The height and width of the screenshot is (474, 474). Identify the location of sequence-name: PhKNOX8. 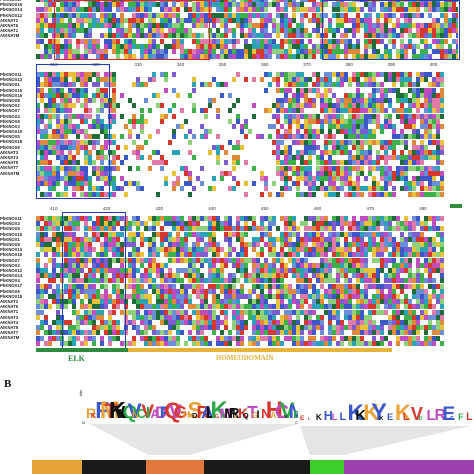
(10, 244).